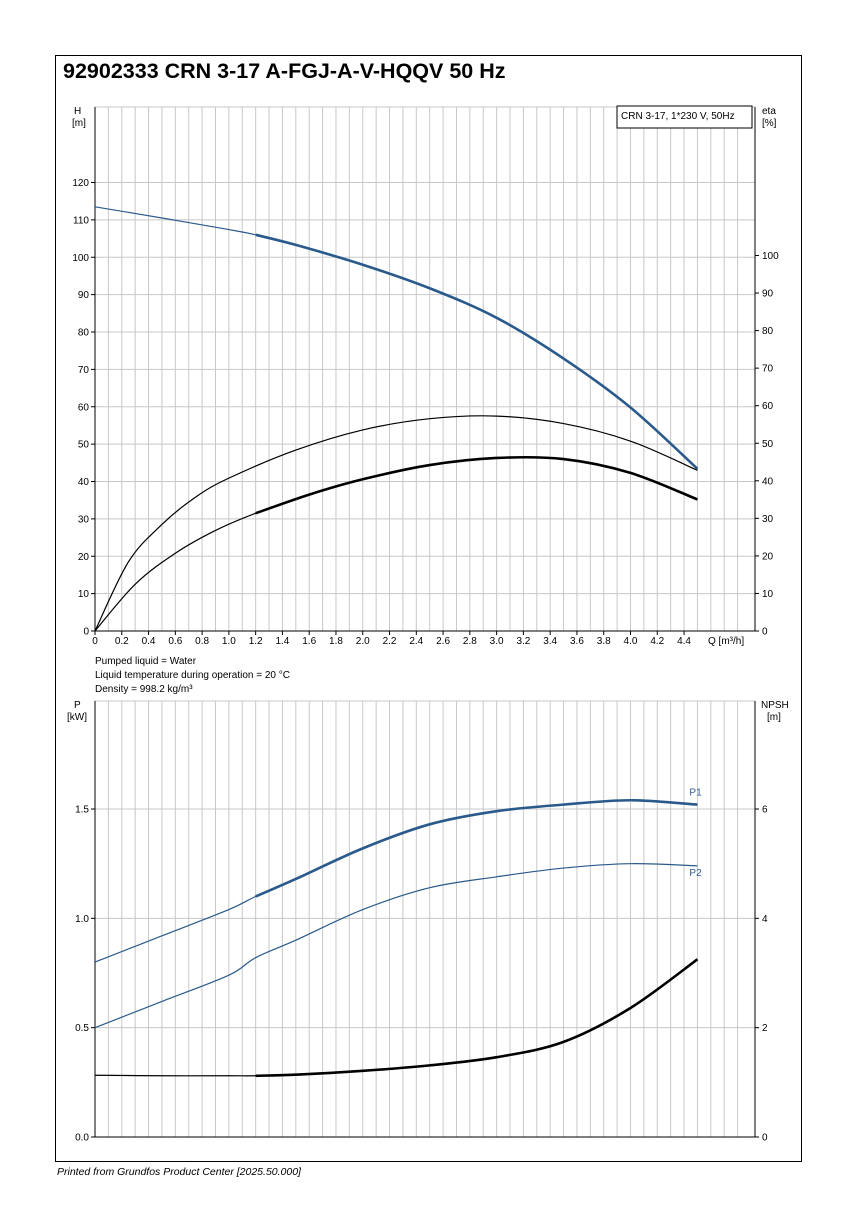 Image resolution: width=861 pixels, height=1219 pixels. What do you see at coordinates (77, 111) in the screenshot?
I see `y-axis-label-left: H` at bounding box center [77, 111].